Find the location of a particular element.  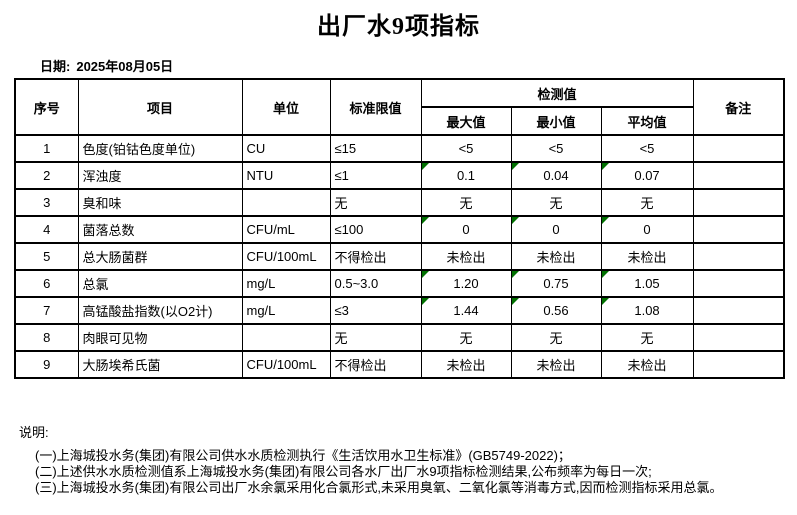

cell-item: 肉眼可见物 is located at coordinates (160, 337).